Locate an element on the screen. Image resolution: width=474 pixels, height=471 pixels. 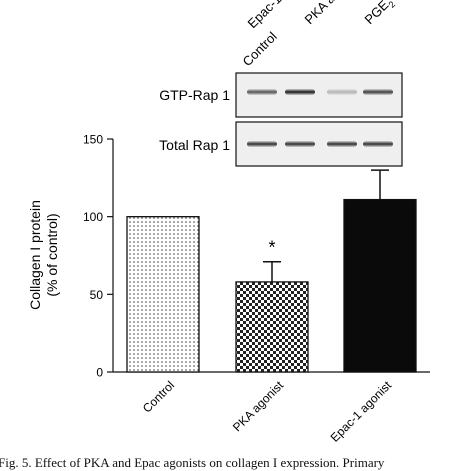
bar-epac-1-agonist is located at coordinates (380, 285).